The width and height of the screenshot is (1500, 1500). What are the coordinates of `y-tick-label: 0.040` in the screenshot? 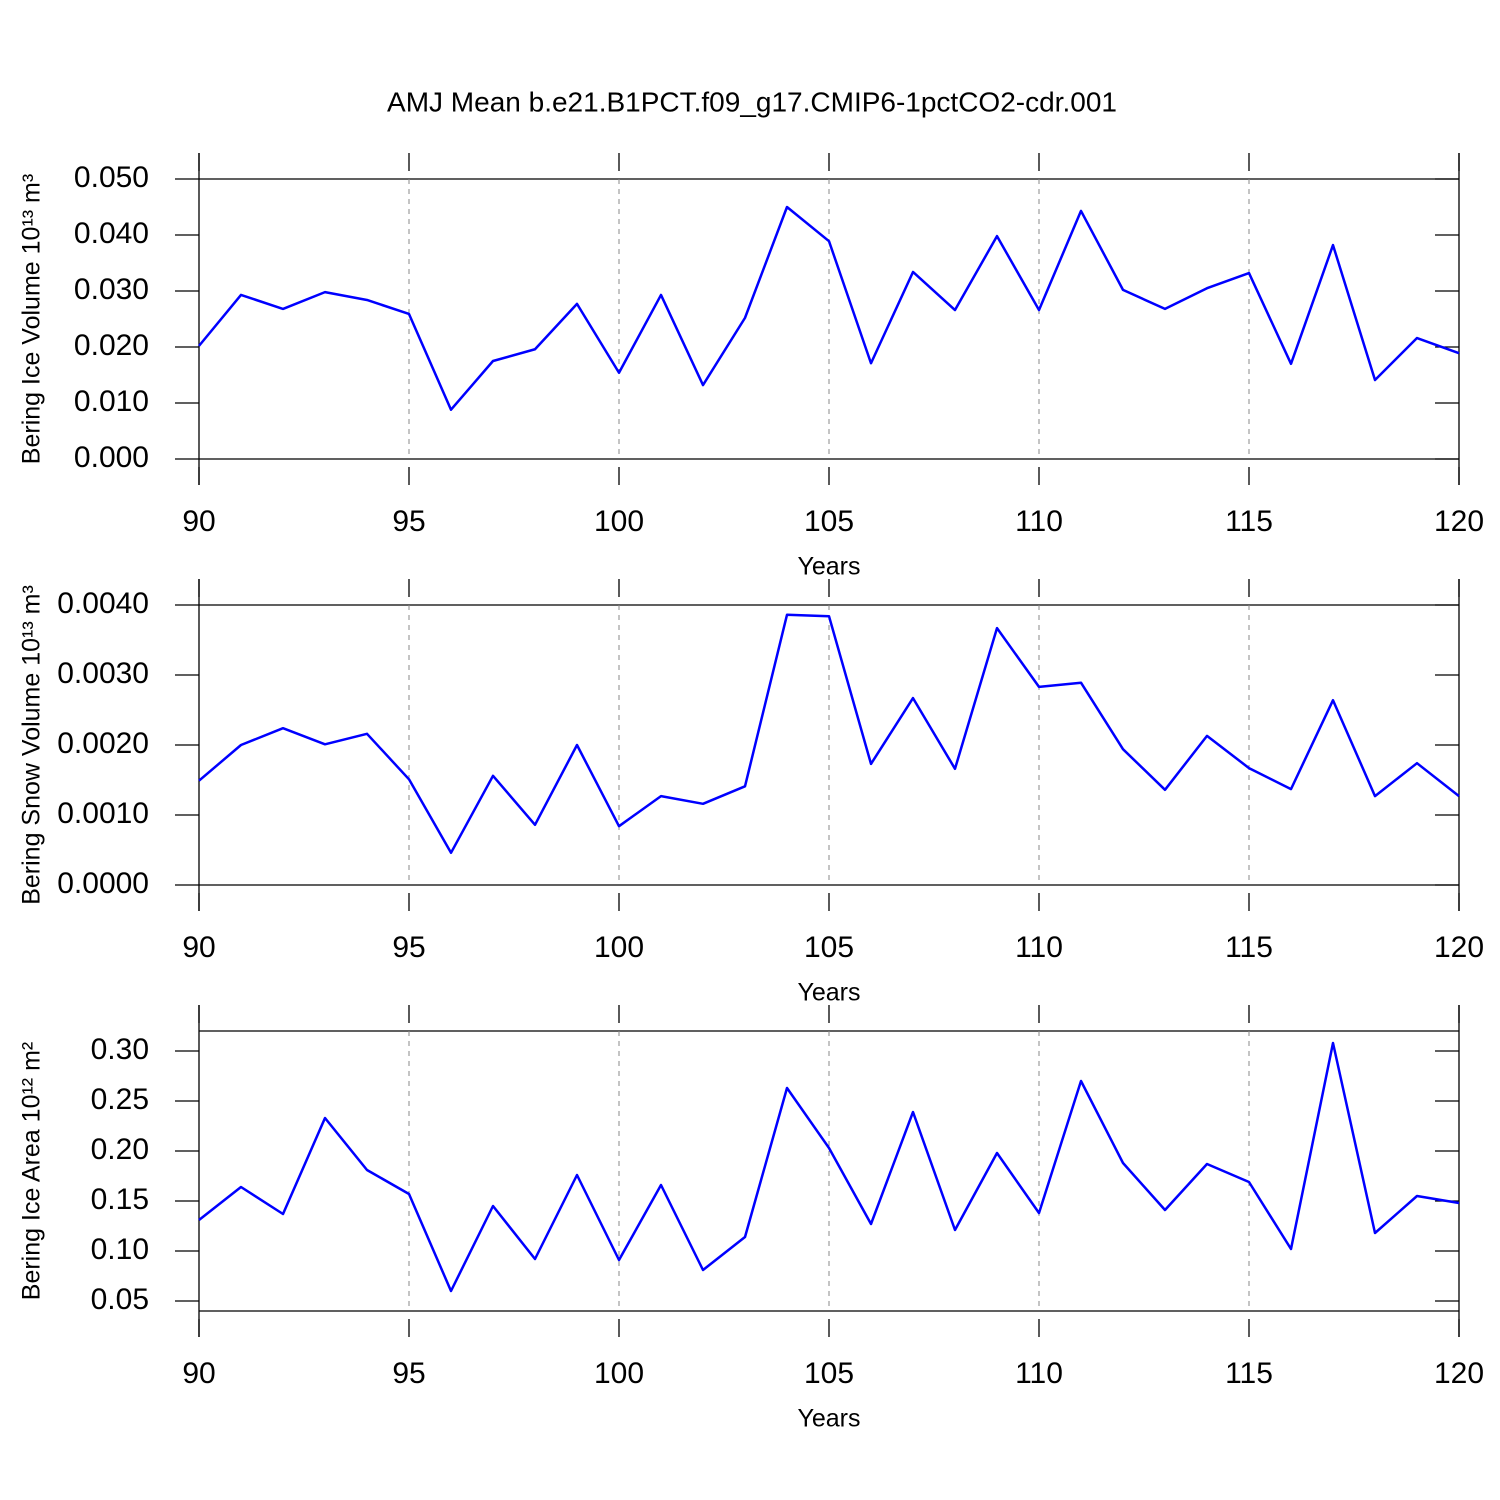 It's located at (111, 233).